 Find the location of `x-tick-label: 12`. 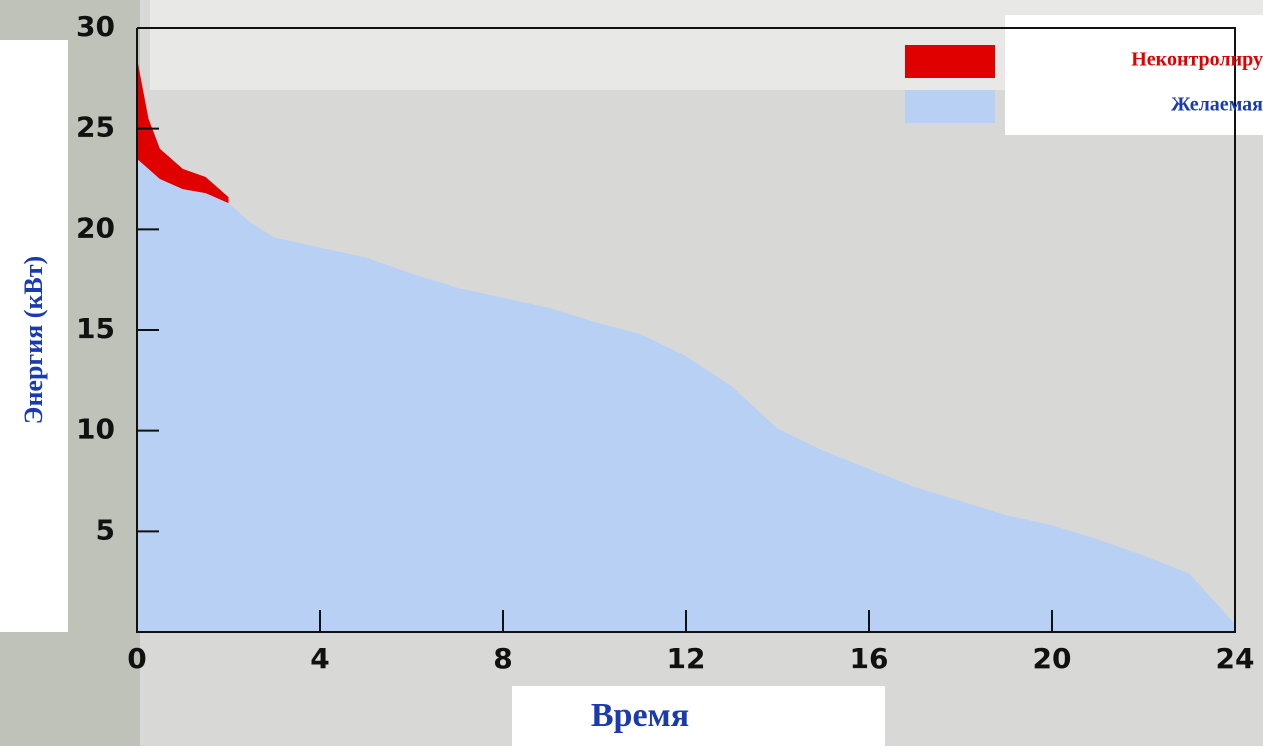

x-tick-label: 12 is located at coordinates (686, 658).